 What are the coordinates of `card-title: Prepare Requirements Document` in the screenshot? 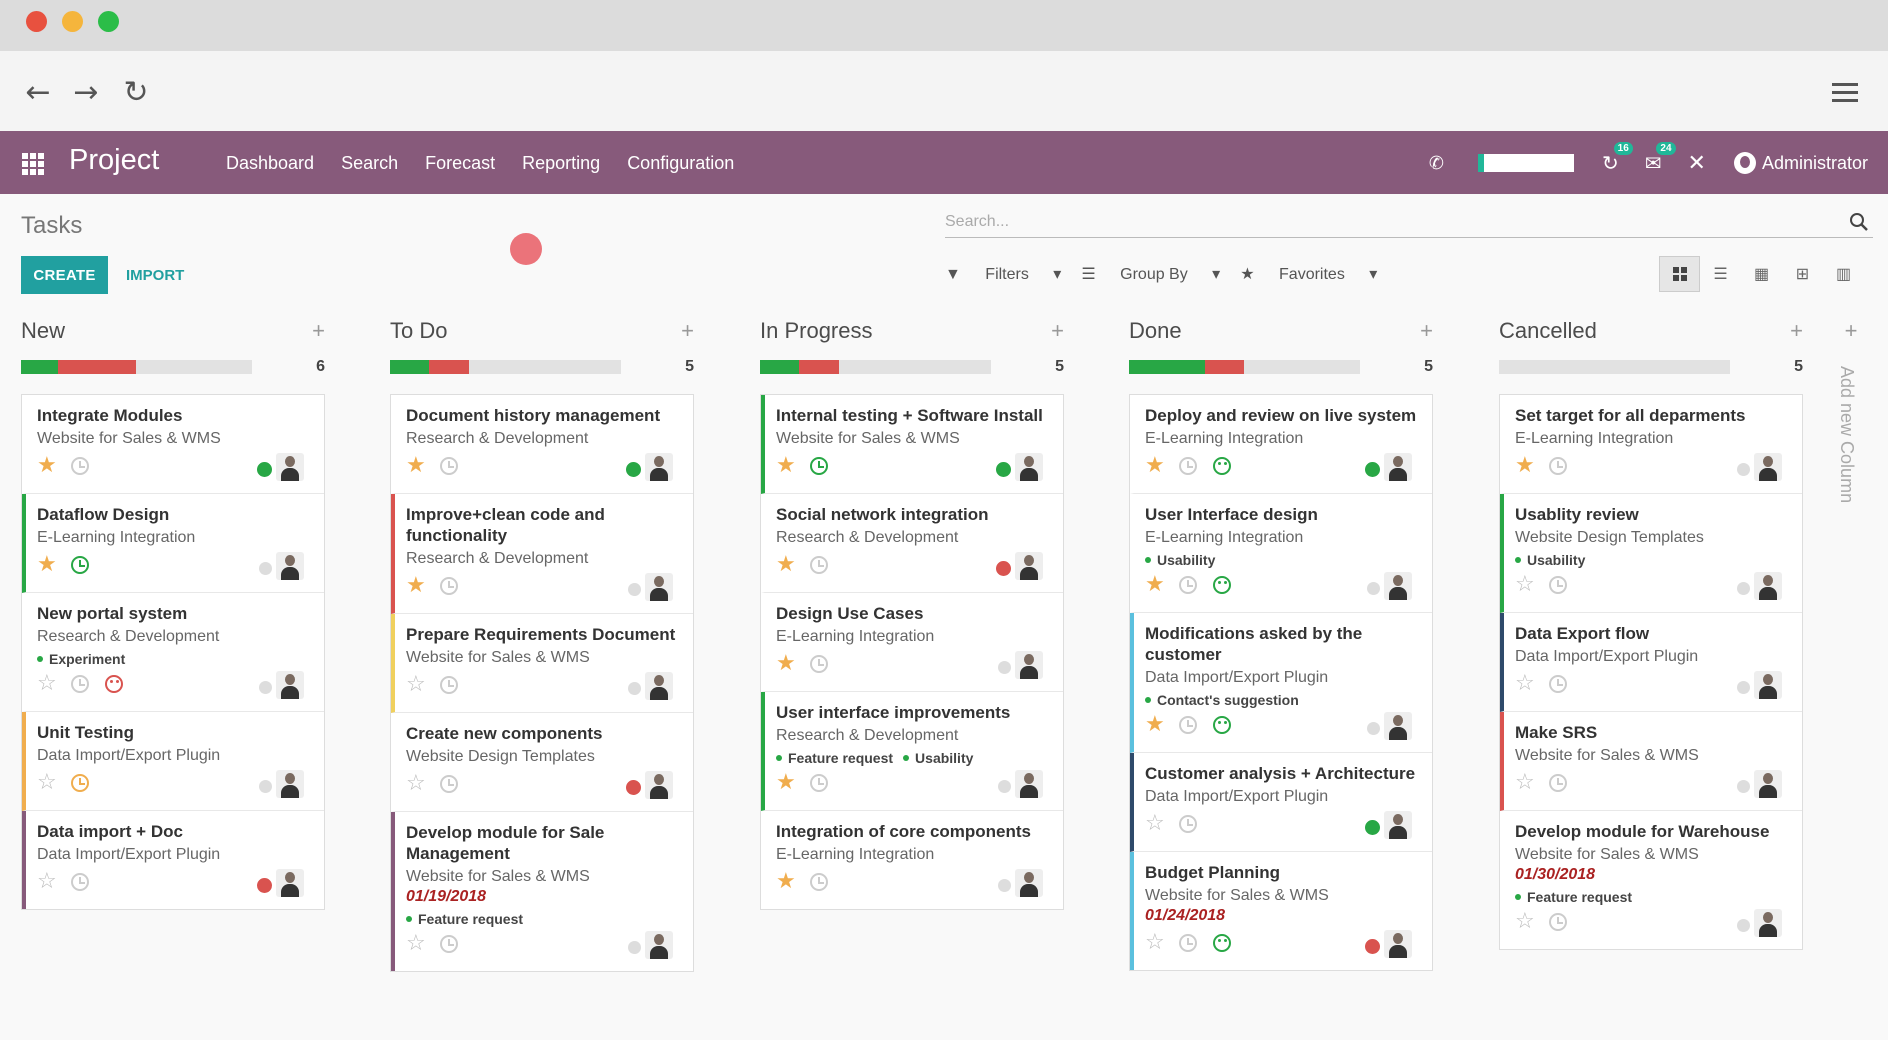 It's located at (541, 634).